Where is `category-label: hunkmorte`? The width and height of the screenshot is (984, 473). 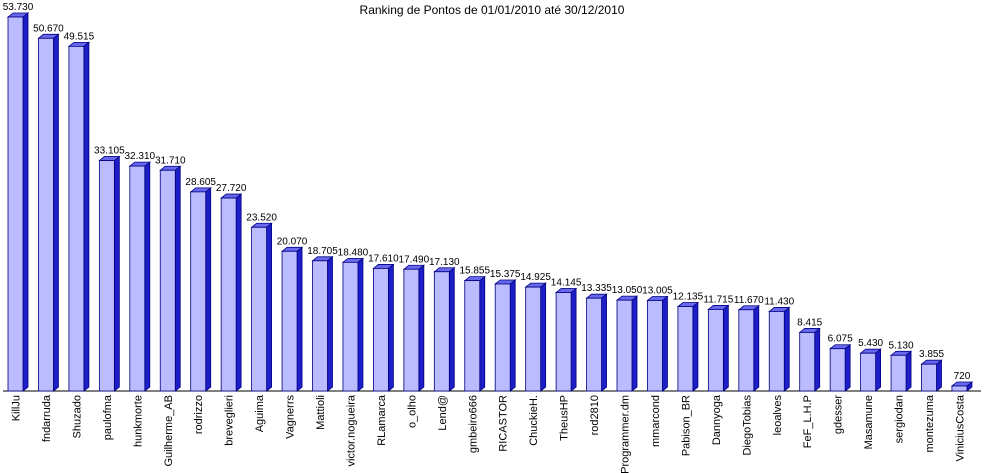 category-label: hunkmorte is located at coordinates (138, 421).